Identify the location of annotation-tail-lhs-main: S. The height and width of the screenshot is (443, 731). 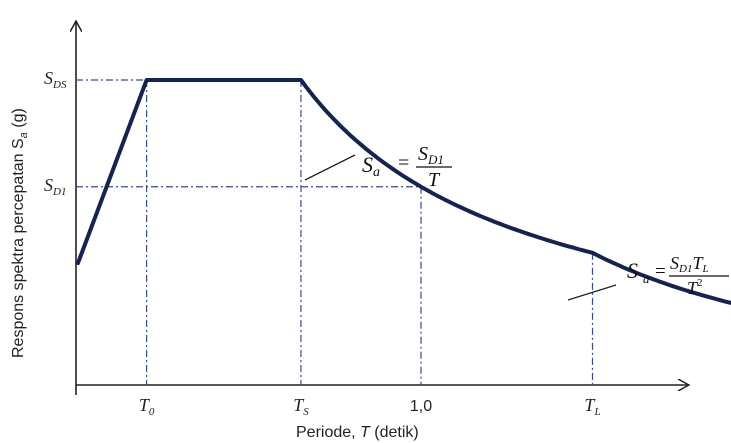
(632, 270).